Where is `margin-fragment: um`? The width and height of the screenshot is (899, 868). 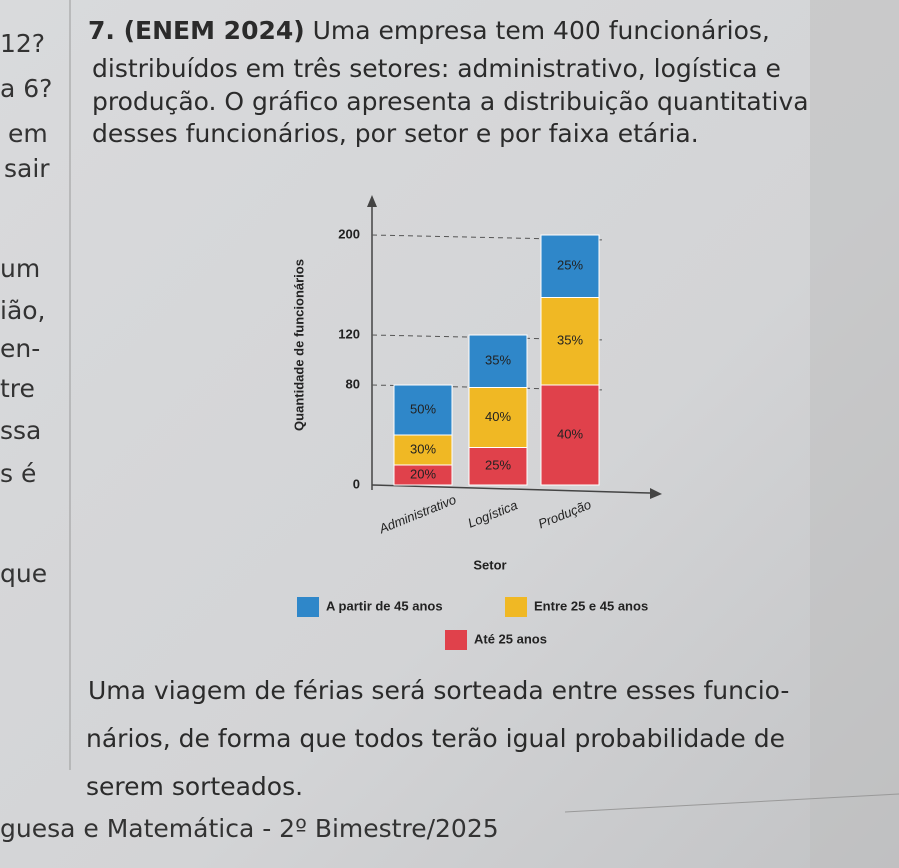 margin-fragment: um is located at coordinates (20, 268).